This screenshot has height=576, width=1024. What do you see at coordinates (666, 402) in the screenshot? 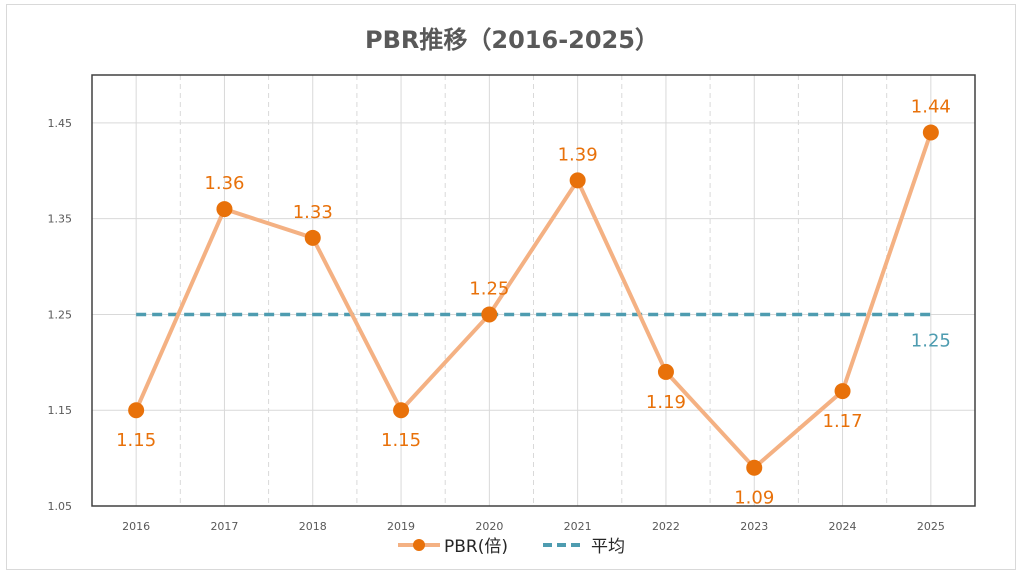
I see `pbr-data-label: 1.19` at bounding box center [666, 402].